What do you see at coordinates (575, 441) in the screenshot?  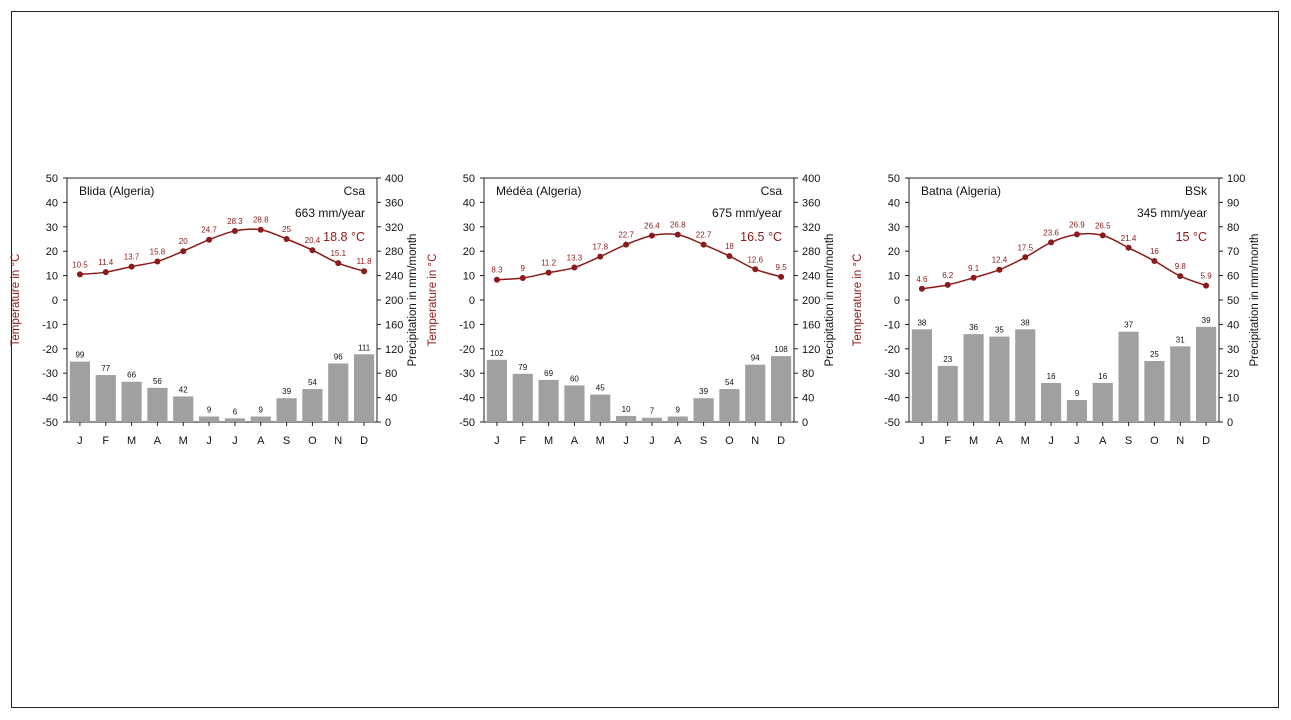 I see `month-tick-label: A` at bounding box center [575, 441].